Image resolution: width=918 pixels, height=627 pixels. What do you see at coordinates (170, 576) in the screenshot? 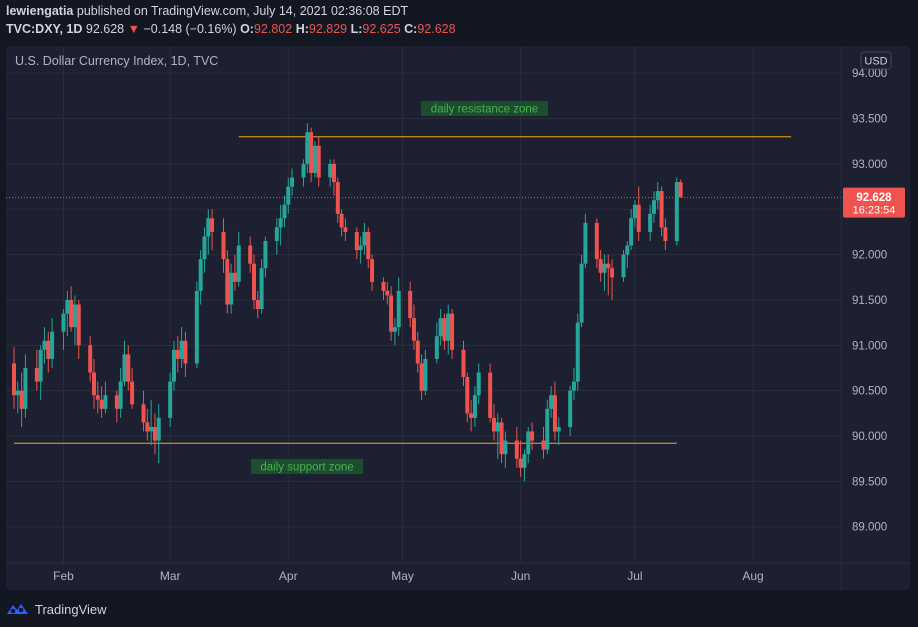
I see `x-tick-label: Mar` at bounding box center [170, 576].